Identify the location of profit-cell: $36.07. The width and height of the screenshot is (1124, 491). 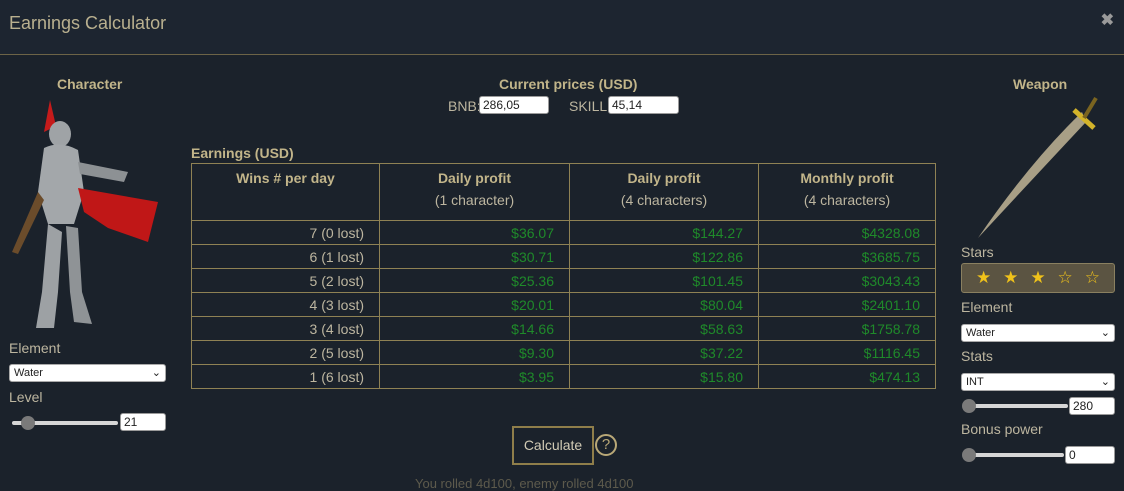
(474, 232).